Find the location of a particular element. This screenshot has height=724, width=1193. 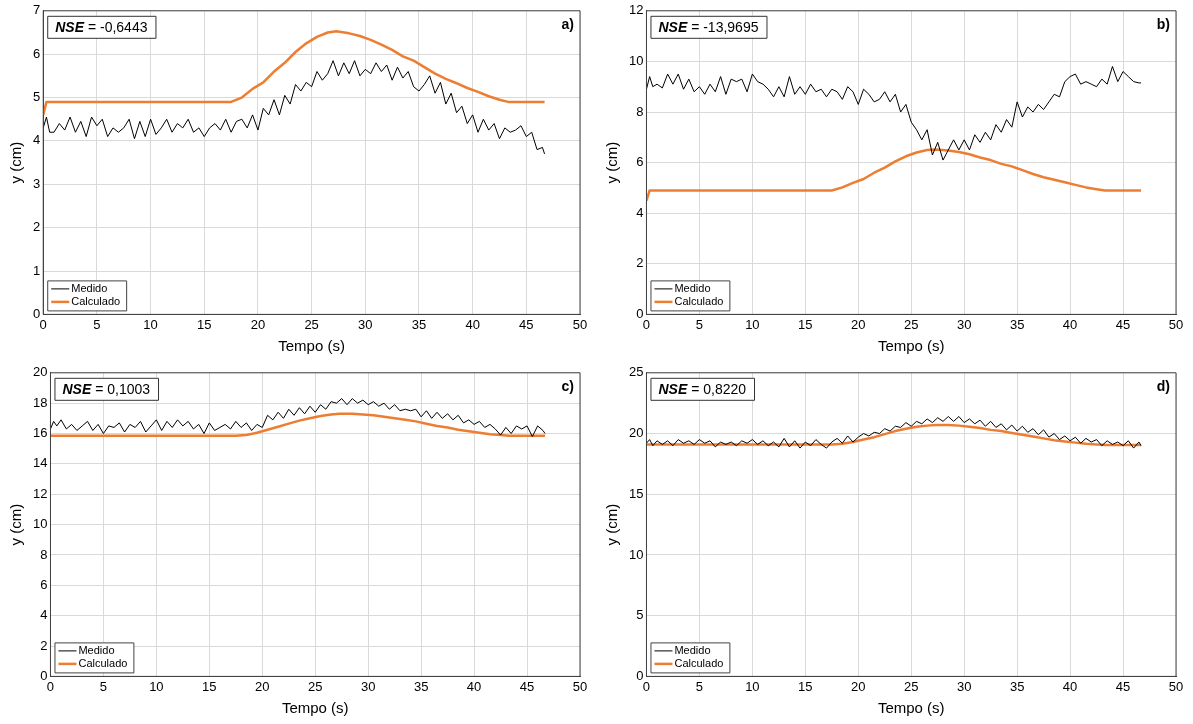

annotation: b) is located at coordinates (1163, 23).